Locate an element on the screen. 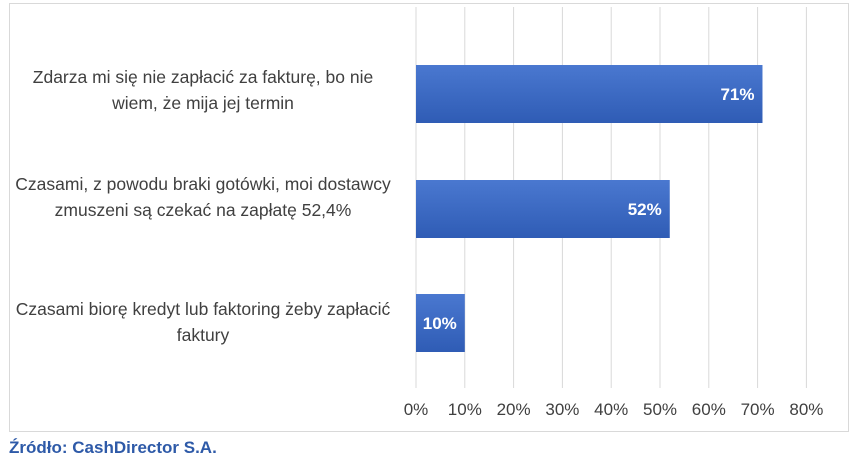 The height and width of the screenshot is (466, 860). data-label: 71% is located at coordinates (737, 94).